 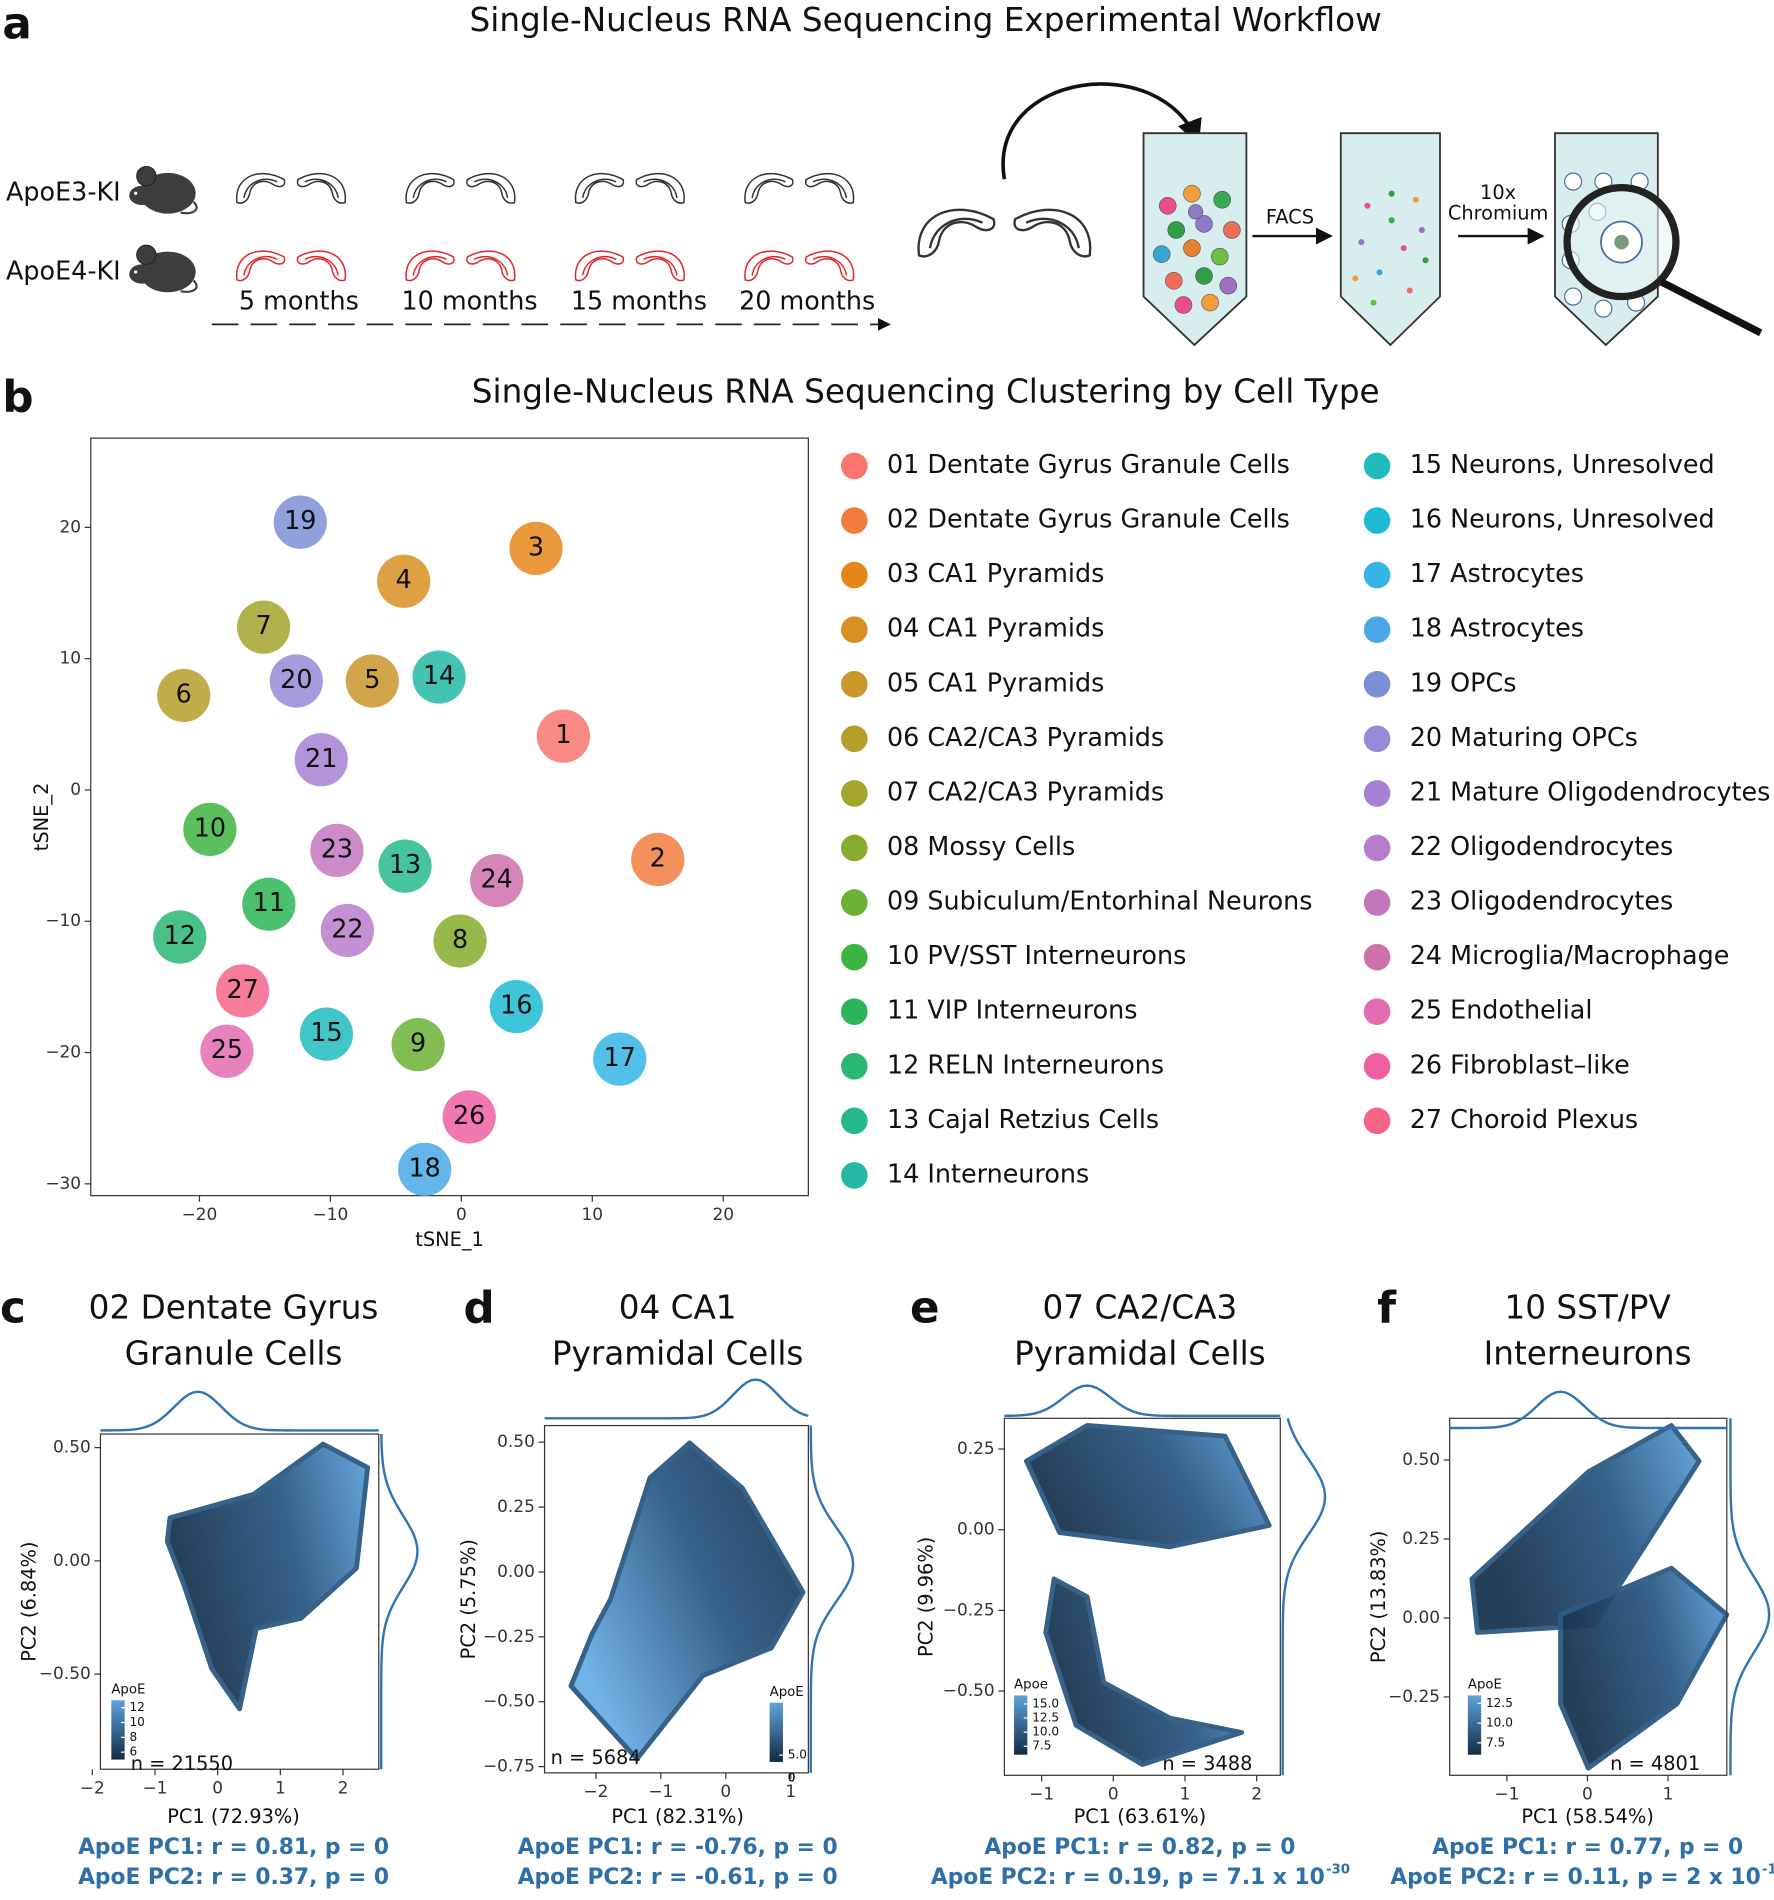 What do you see at coordinates (1541, 846) in the screenshot?
I see `legend-label: 22 Oligodendrocytes` at bounding box center [1541, 846].